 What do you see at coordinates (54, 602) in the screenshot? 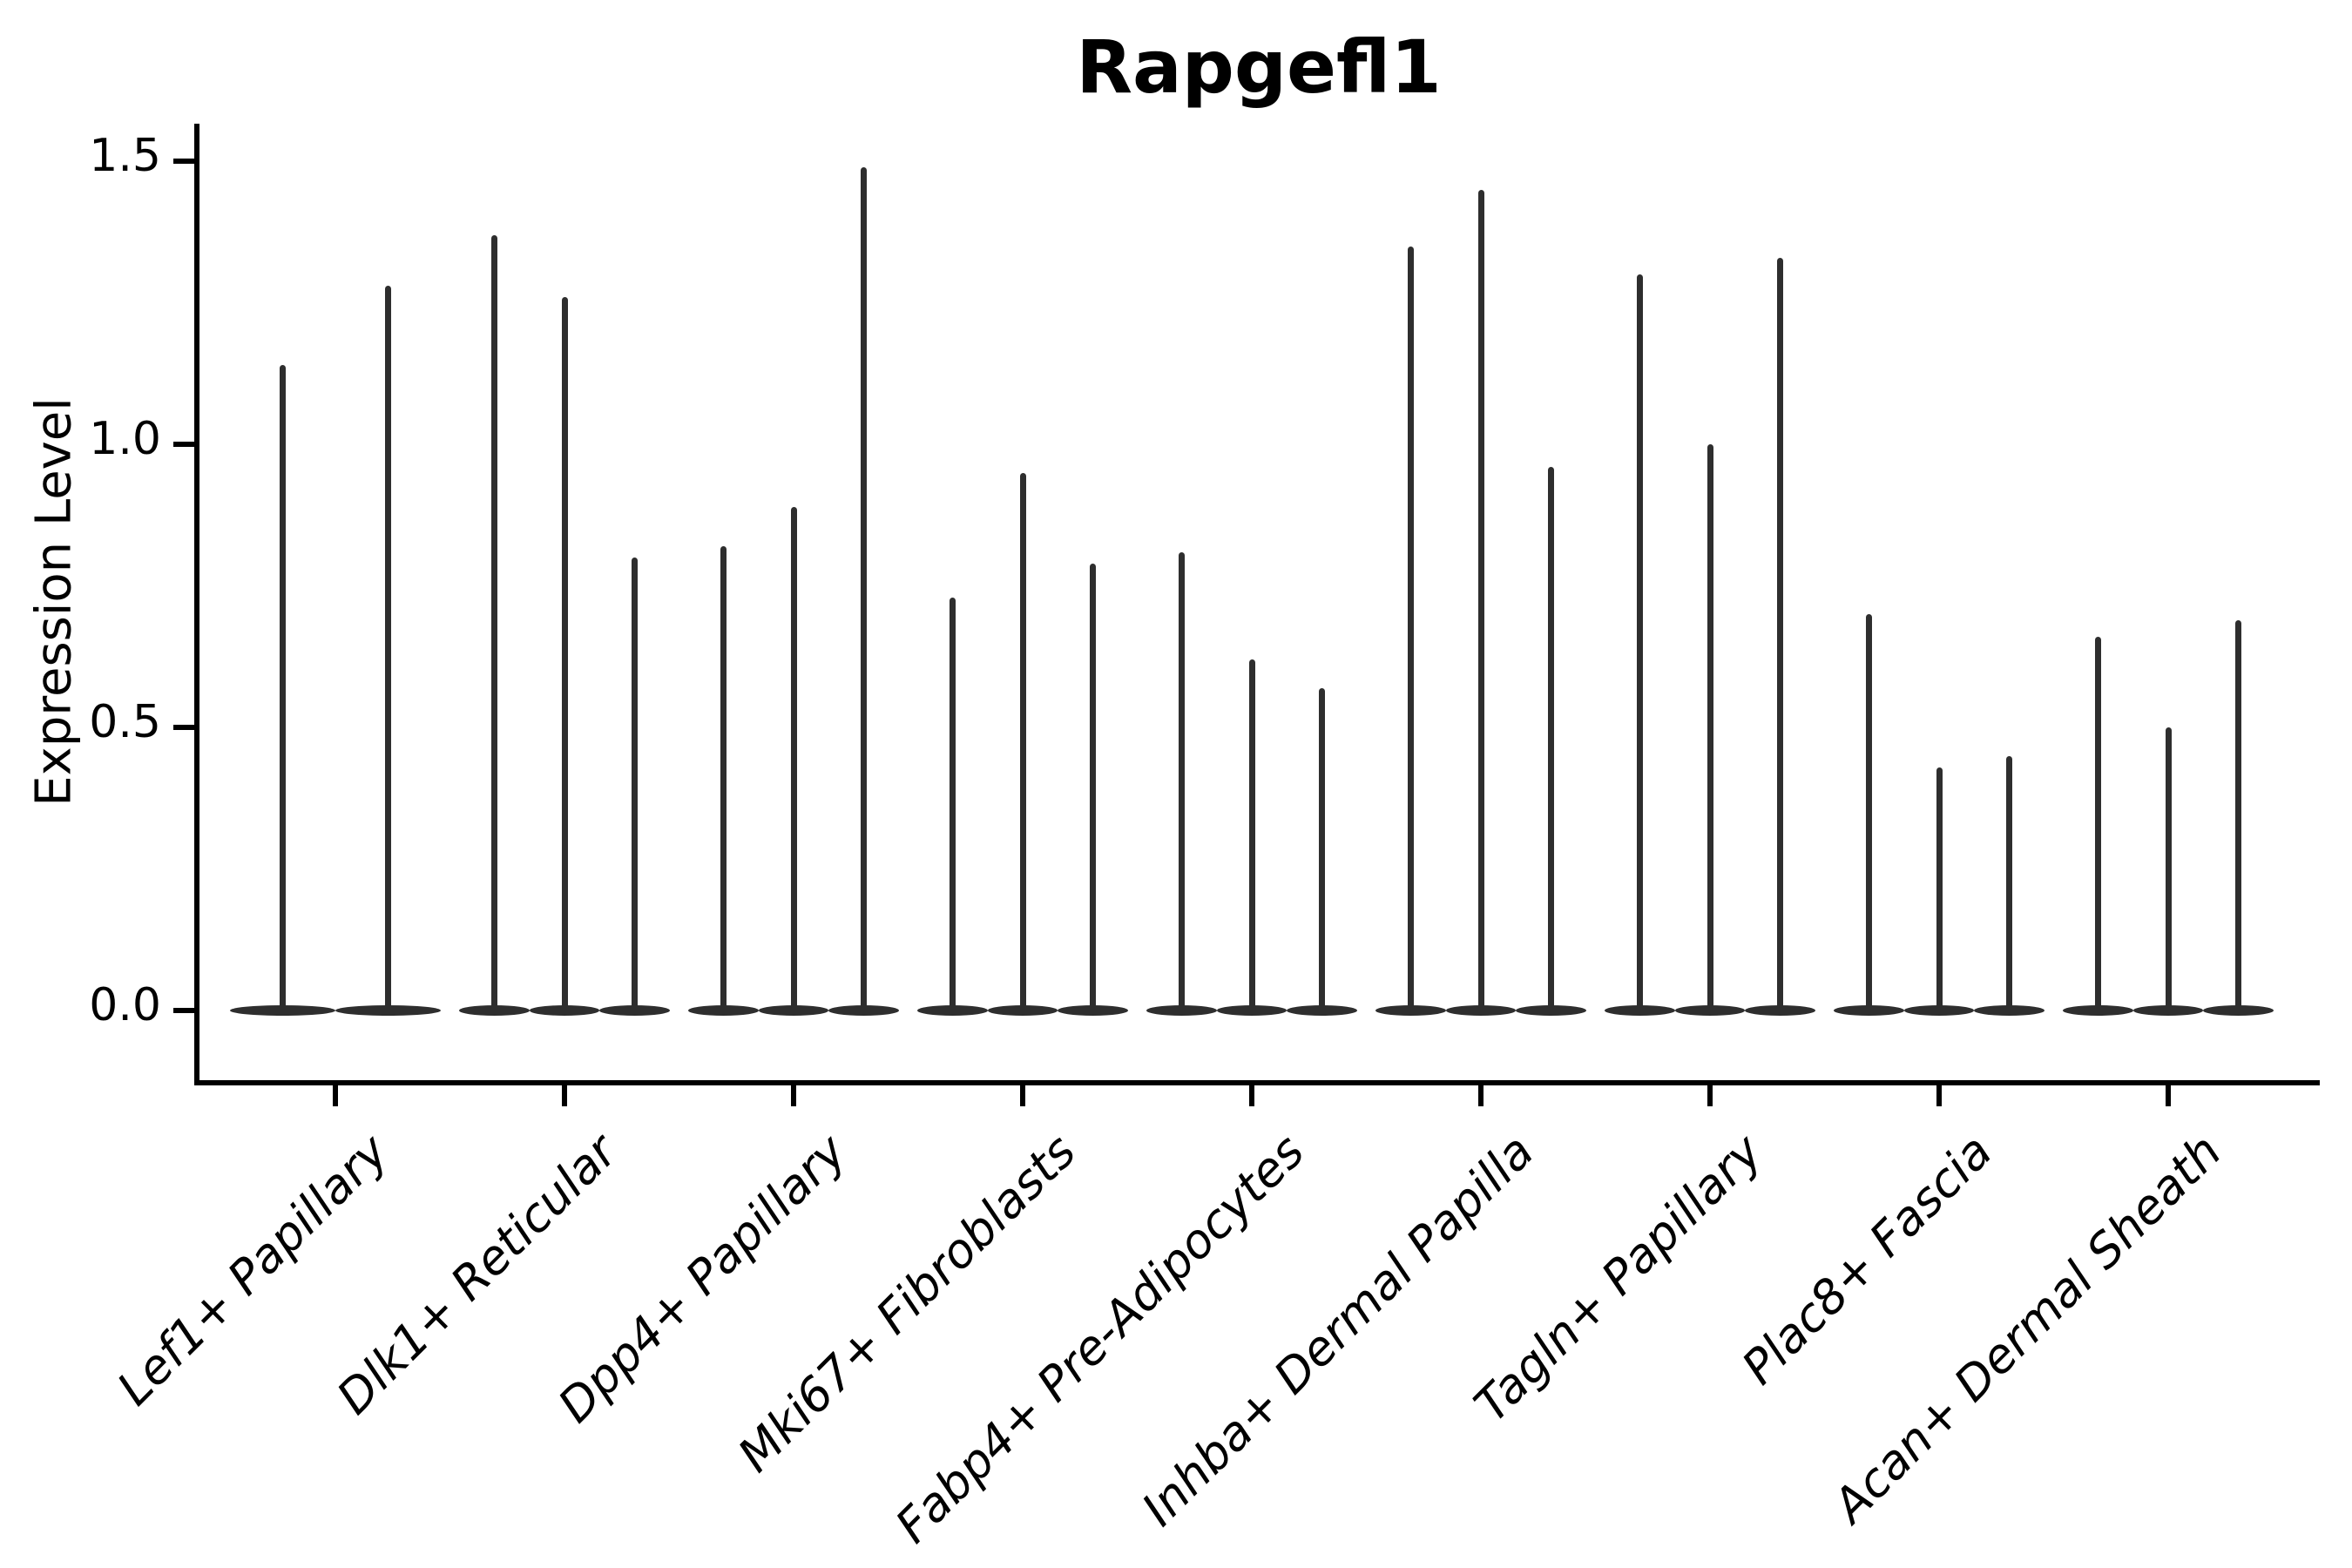
I see `y-axis-label: Expression Level` at bounding box center [54, 602].